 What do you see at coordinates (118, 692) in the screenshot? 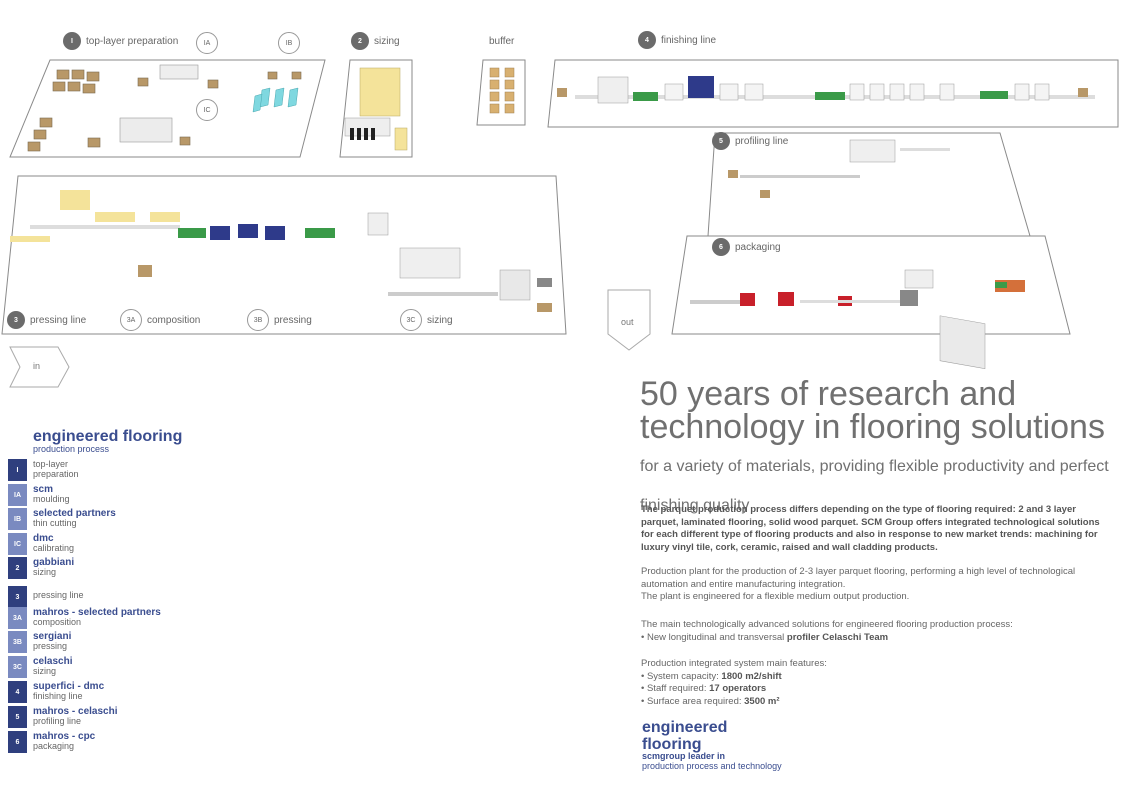
I see `legend-step: 4 superfici - dmc finishing line` at bounding box center [118, 692].